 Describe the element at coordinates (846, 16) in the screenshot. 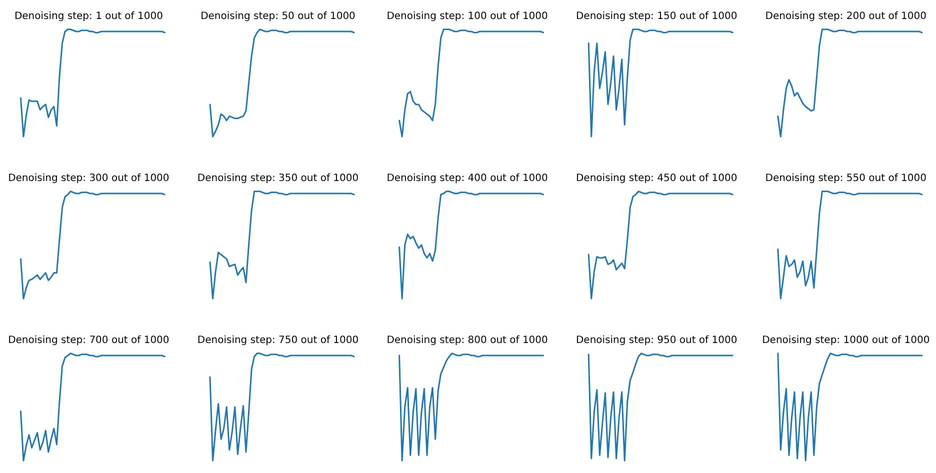

I see `chart-title: Denoising step: 200 out of 1000` at that location.